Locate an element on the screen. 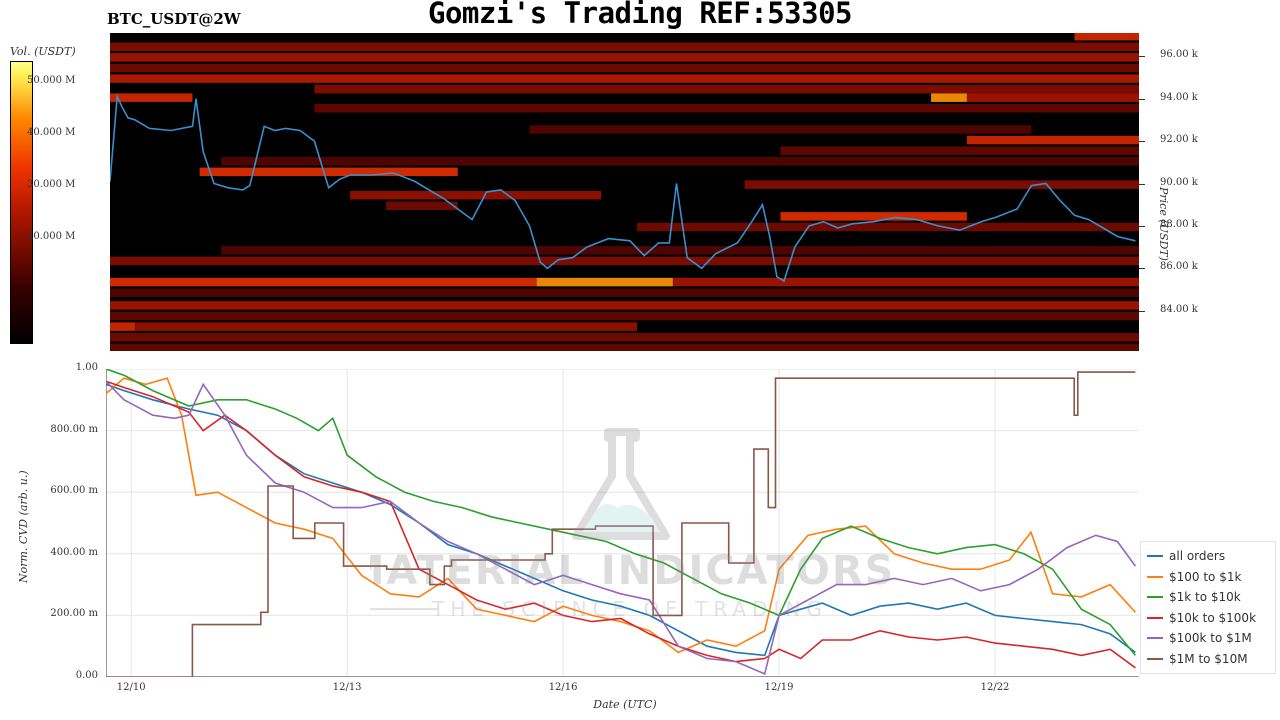  price-tick: 96.00 k is located at coordinates (1179, 55).